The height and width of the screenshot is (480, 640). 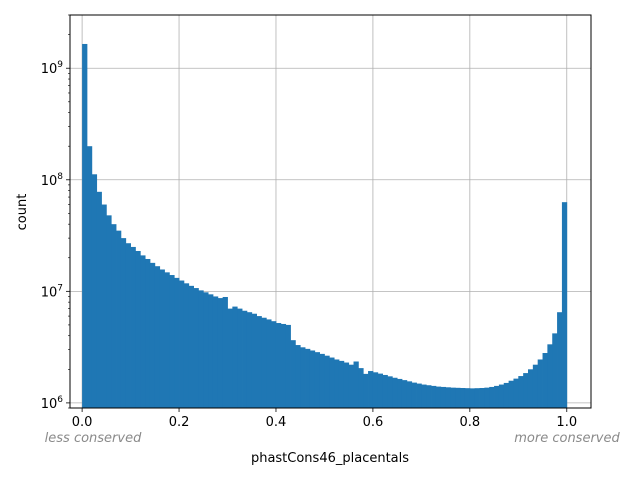 I want to click on x-tick-label: 1.0, so click(x=566, y=422).